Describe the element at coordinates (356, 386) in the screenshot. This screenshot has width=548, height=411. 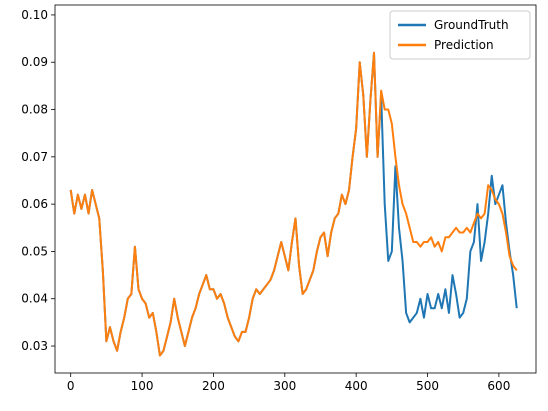
I see `x-tick-label: 400` at that location.